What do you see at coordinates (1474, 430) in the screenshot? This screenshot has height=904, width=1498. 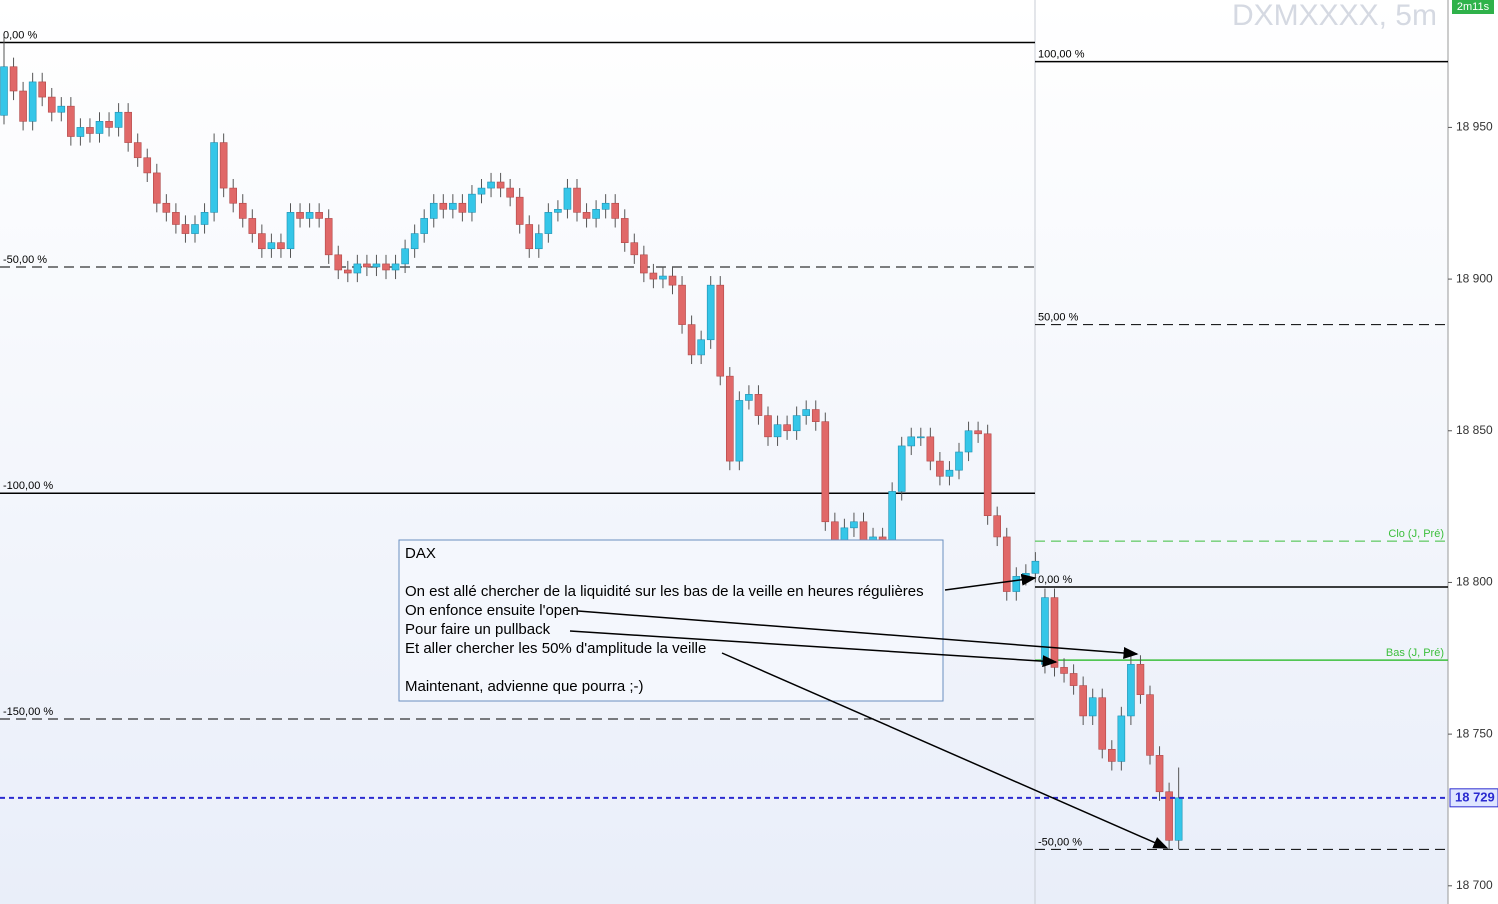 I see `y-tick-label: 18 850` at bounding box center [1474, 430].